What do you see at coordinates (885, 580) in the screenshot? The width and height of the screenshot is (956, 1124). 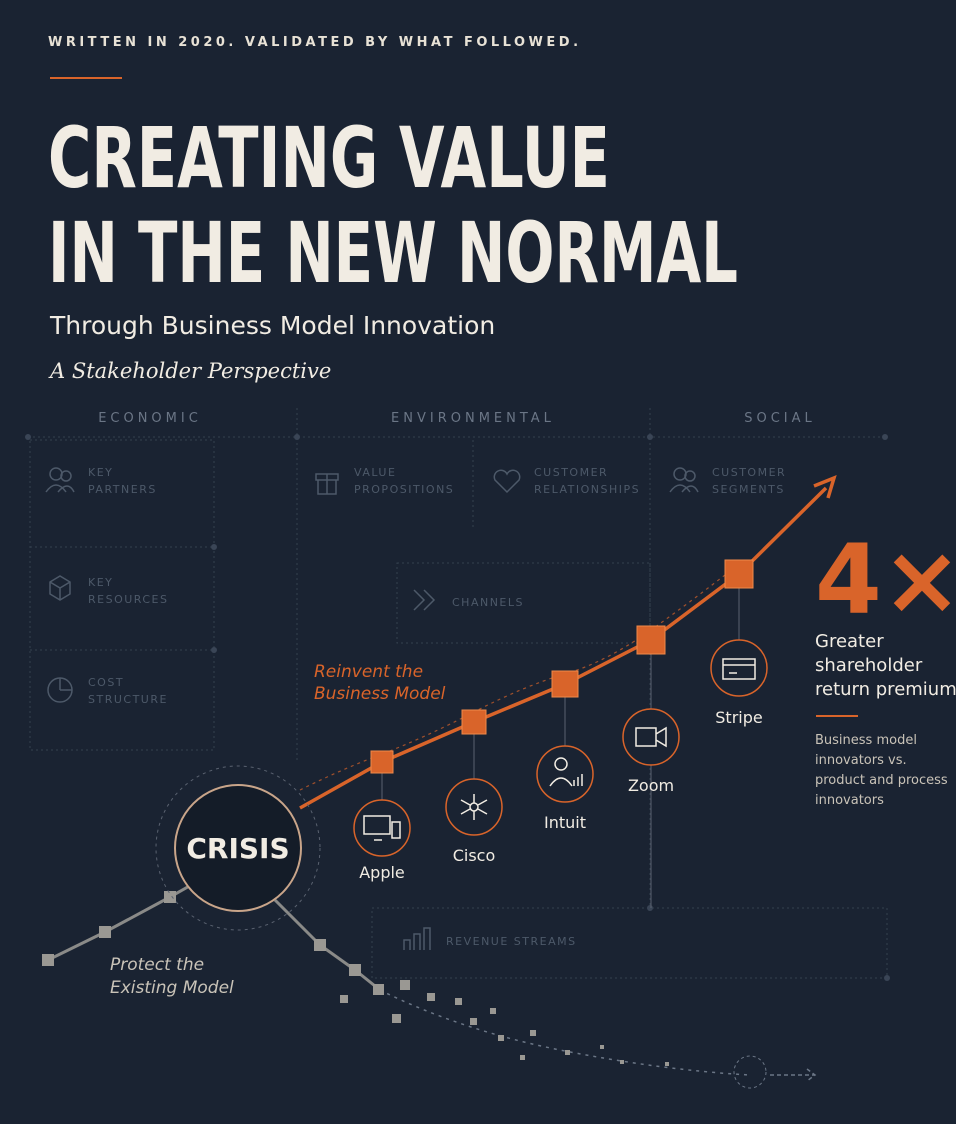 I see `stat-value: 4×` at bounding box center [885, 580].